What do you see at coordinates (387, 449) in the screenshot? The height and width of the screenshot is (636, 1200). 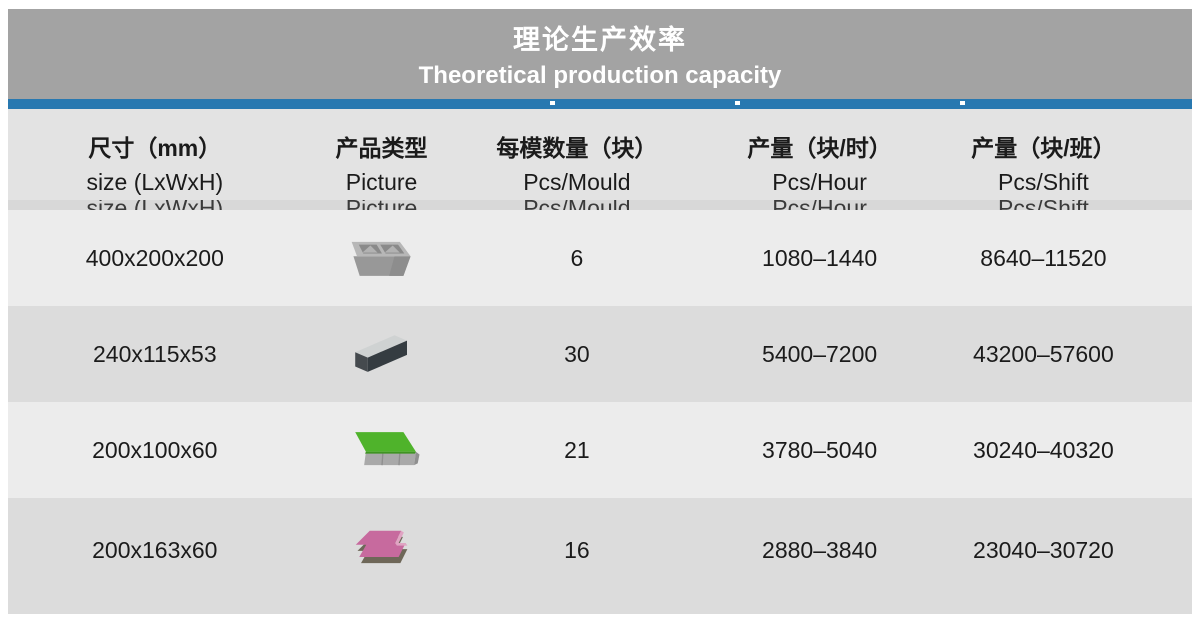 I see `green-paver-icon` at bounding box center [387, 449].